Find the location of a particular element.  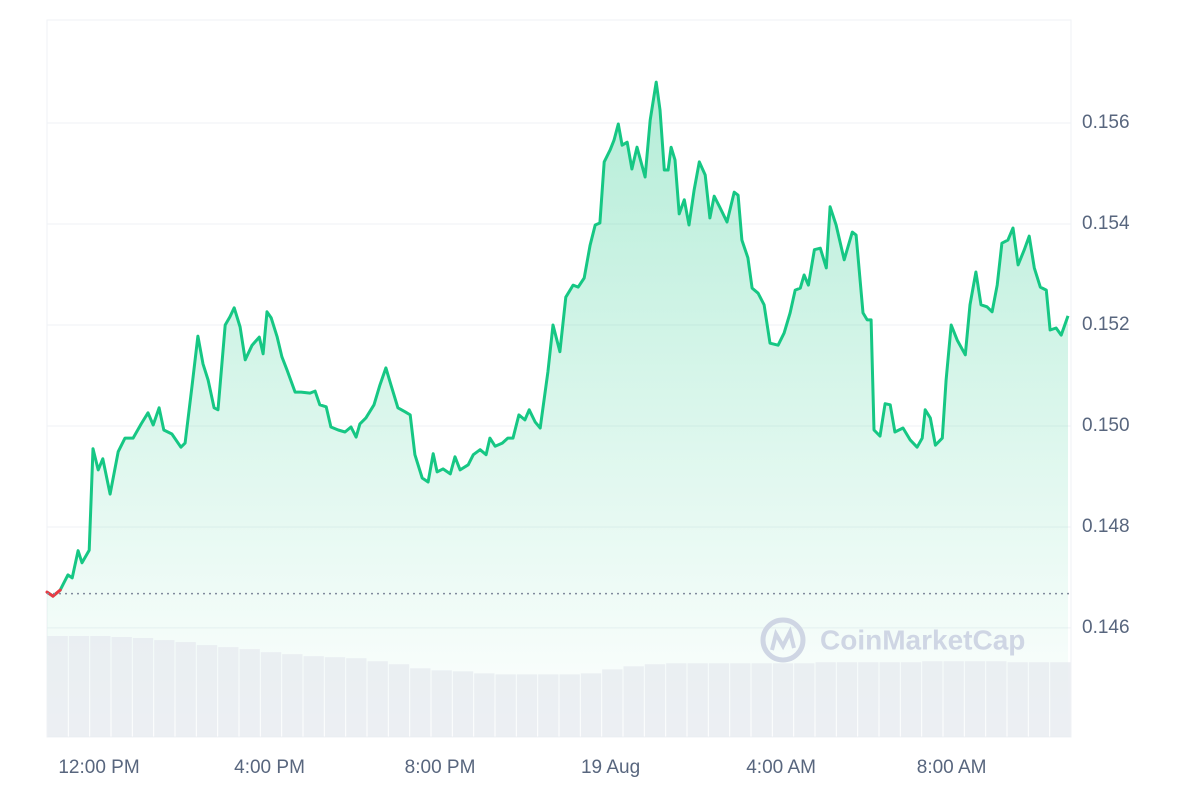

watermark-logo-mark is located at coordinates (783, 638).